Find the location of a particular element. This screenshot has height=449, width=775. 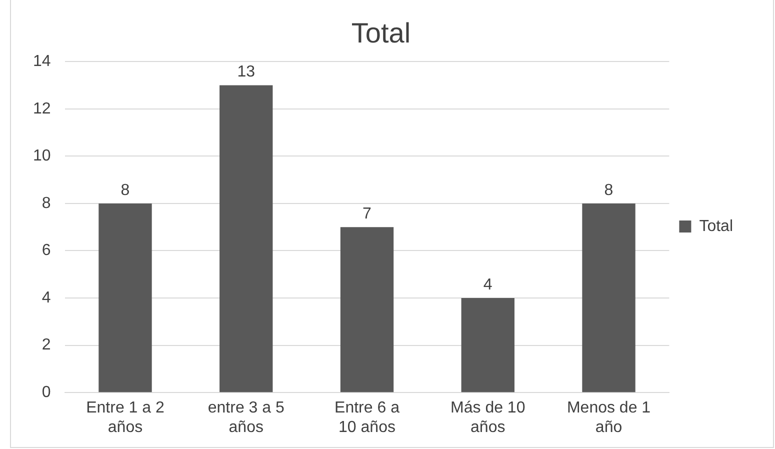

y-tick-label: 4 is located at coordinates (46, 297).